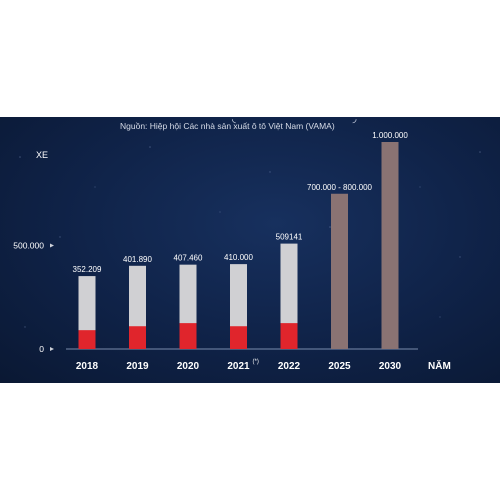 The width and height of the screenshot is (500, 500). What do you see at coordinates (87, 366) in the screenshot?
I see `x-tick-label-2018: 2018` at bounding box center [87, 366].